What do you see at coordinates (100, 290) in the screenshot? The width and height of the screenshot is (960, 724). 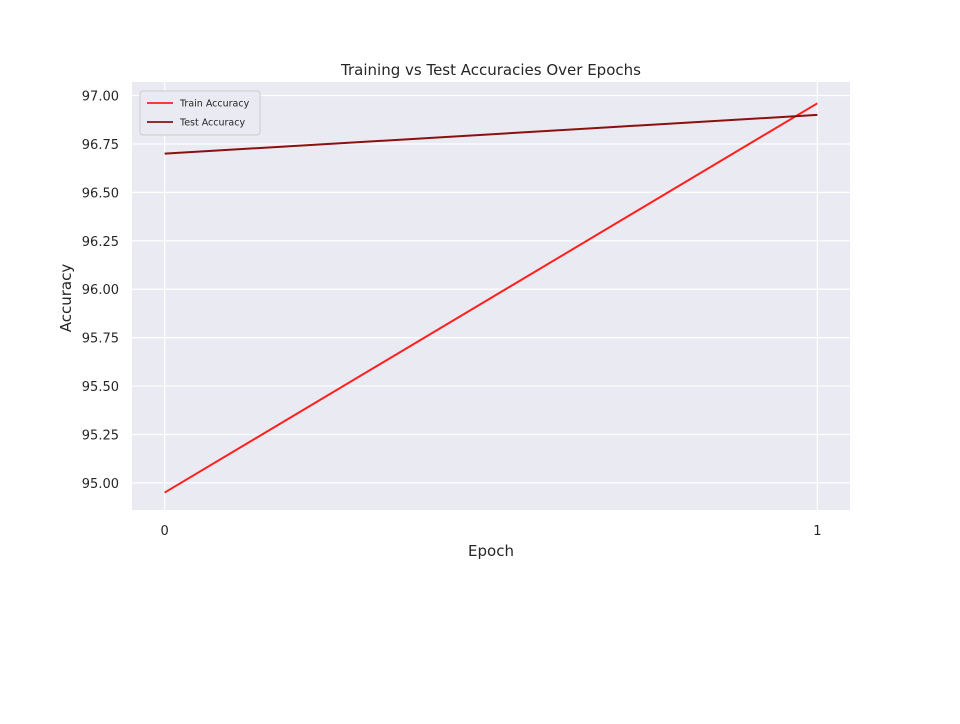 I see `y-tick-label: 96.00` at bounding box center [100, 290].